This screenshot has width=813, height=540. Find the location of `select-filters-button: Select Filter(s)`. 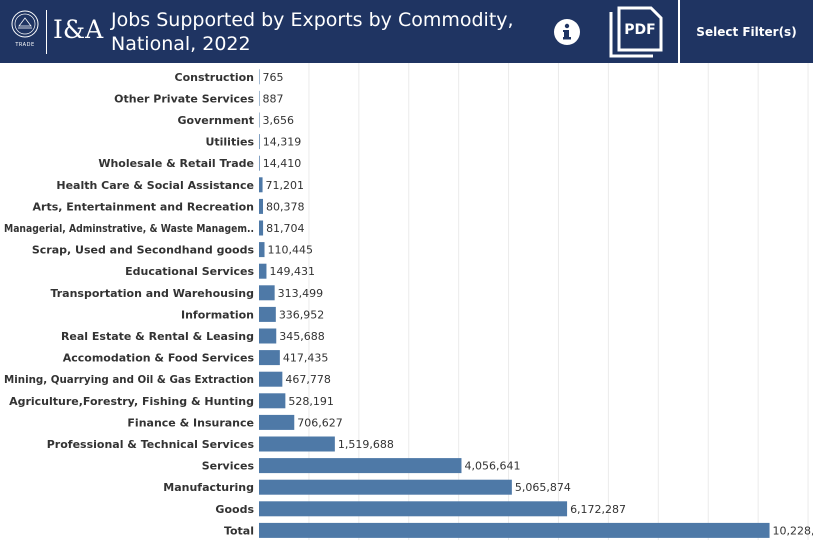

select-filters-button: Select Filter(s) is located at coordinates (746, 31).